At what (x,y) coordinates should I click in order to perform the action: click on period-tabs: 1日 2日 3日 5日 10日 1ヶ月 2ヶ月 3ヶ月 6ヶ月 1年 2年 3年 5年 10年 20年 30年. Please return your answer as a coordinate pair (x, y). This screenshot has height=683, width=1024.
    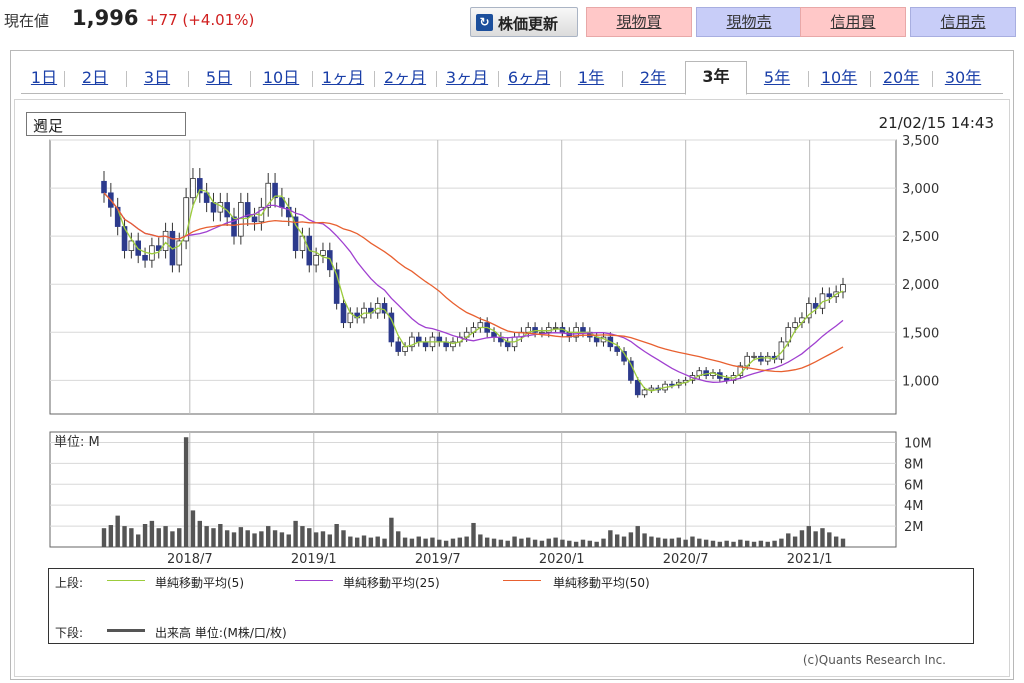
    Looking at the image, I should click on (512, 77).